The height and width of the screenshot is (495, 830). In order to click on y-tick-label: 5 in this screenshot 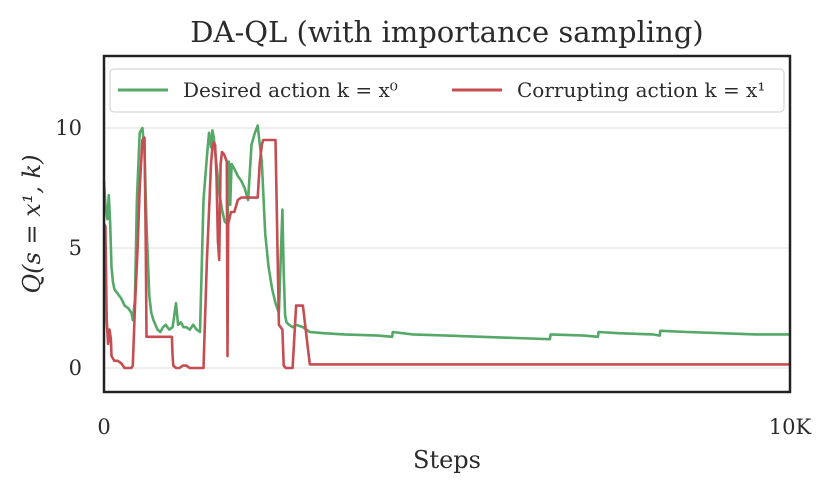, I will do `click(75, 248)`.